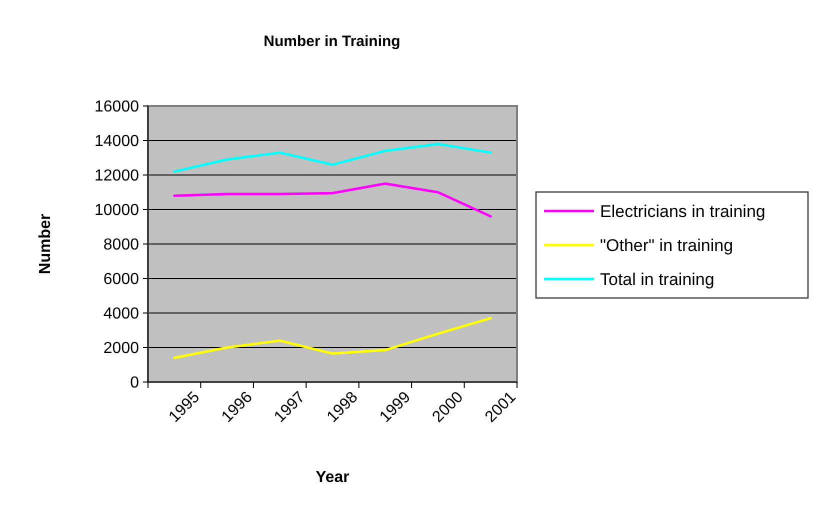 This screenshot has height=511, width=813. I want to click on y-tick-label: 6000, so click(121, 279).